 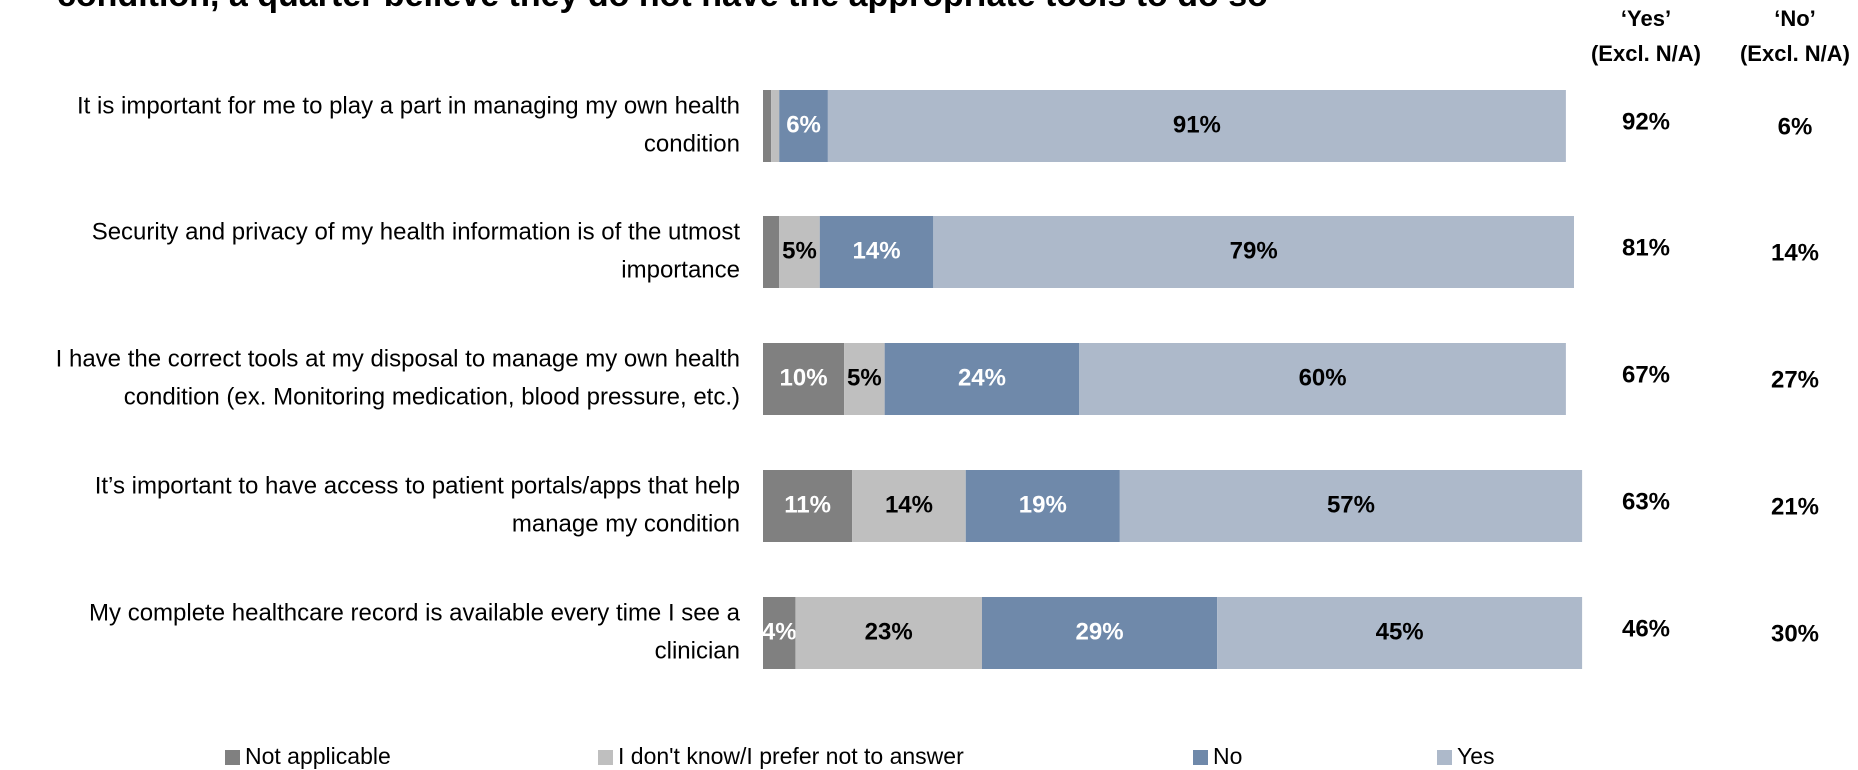 I want to click on data-label: 19%, so click(x=1043, y=504).